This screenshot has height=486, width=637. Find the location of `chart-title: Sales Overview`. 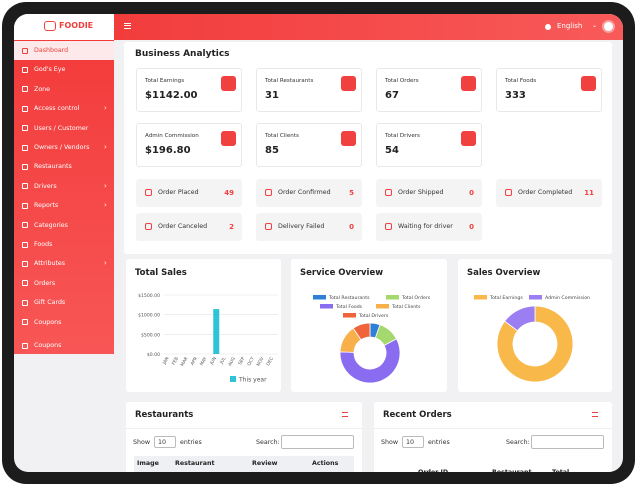

chart-title: Sales Overview is located at coordinates (503, 273).